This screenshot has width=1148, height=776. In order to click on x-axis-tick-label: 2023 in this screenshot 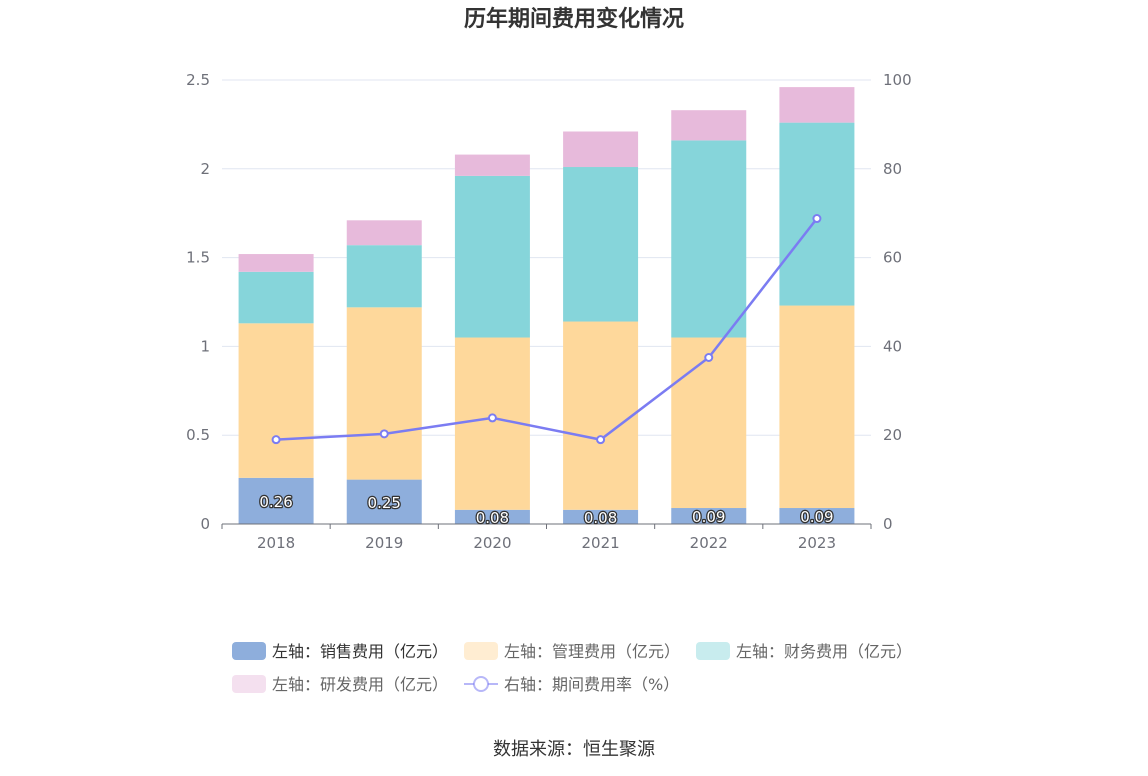, I will do `click(817, 543)`.